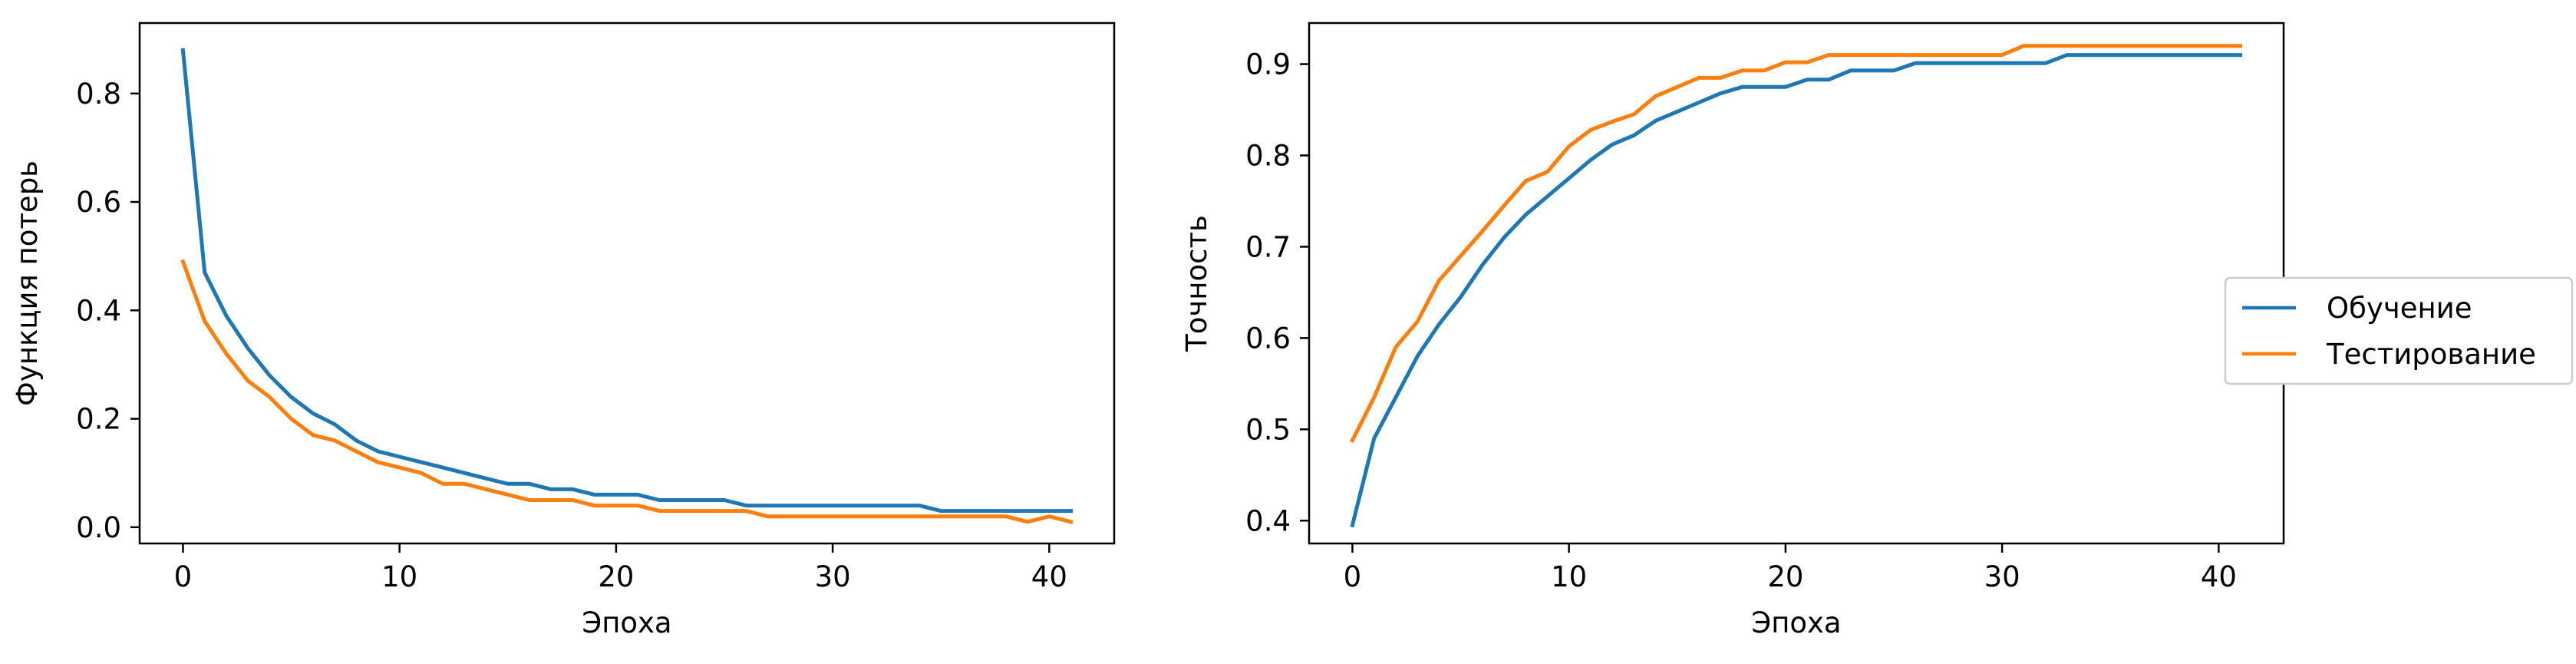  Describe the element at coordinates (2431, 354) in the screenshot. I see `legend-label-test: Тестирование` at that location.